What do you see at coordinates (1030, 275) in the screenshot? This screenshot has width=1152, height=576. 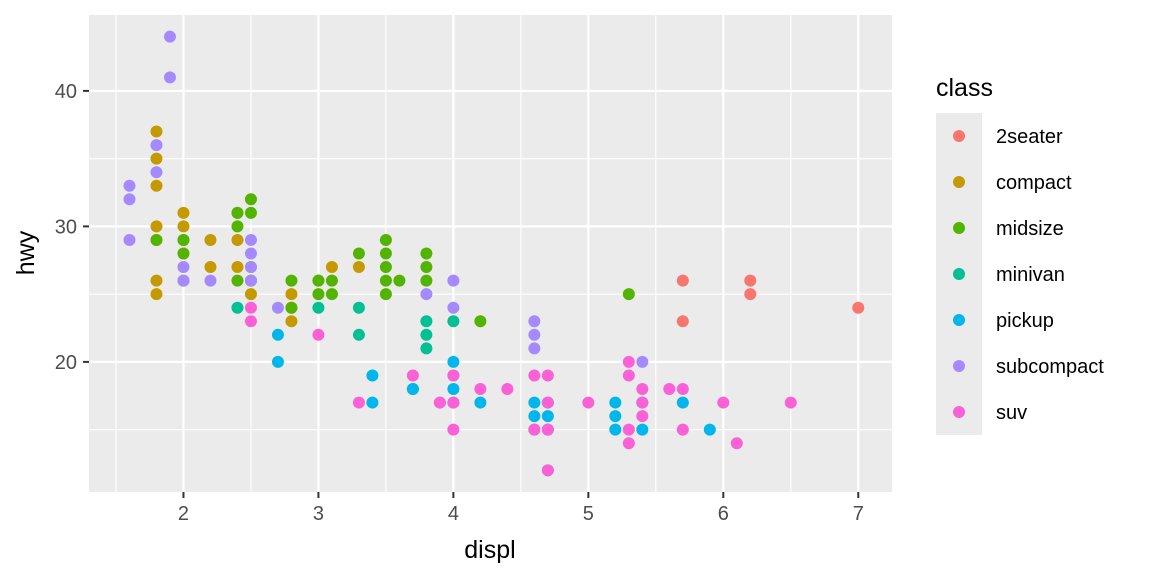 I see `legend-label-minivan: minivan` at bounding box center [1030, 275].